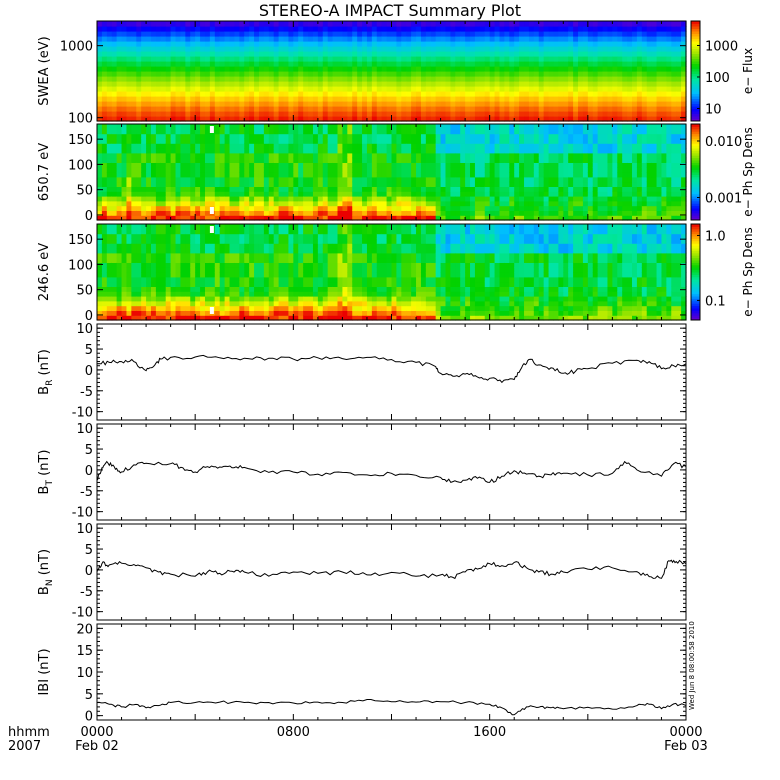  I want to click on colorbar-cell, so click(695, 82).